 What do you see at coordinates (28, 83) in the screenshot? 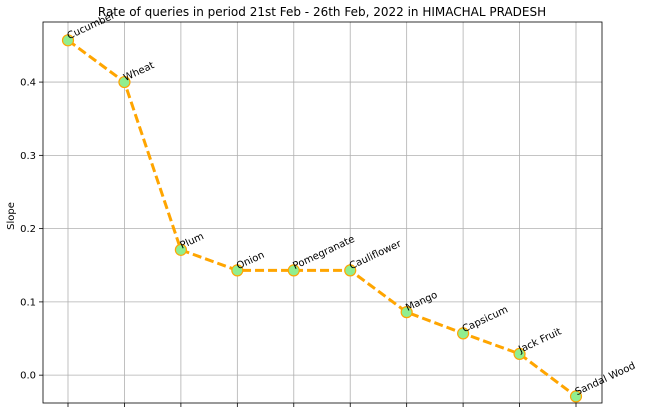
I see `y-tick-label: 0.4` at bounding box center [28, 83].